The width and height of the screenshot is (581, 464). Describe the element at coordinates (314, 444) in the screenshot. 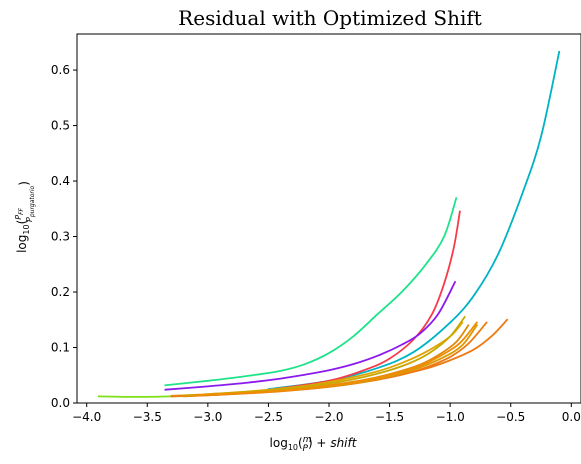

I see `x-axis-title: log10(m P) + shift` at that location.